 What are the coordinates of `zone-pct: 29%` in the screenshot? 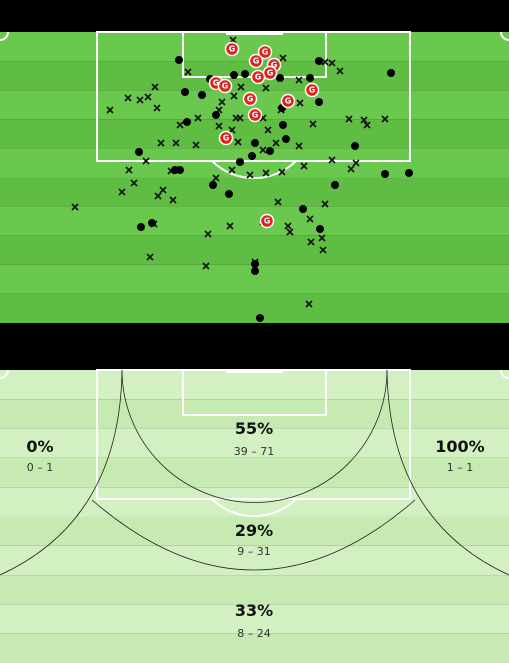 It's located at (254, 530).